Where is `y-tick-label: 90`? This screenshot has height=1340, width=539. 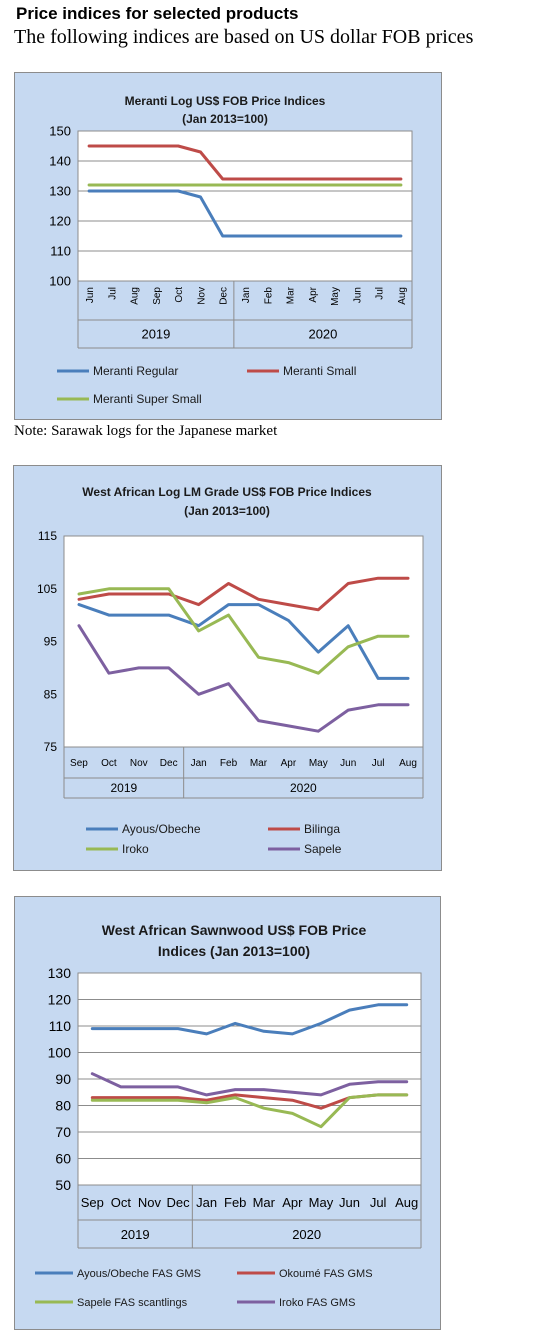 y-tick-label: 90 is located at coordinates (63, 1079).